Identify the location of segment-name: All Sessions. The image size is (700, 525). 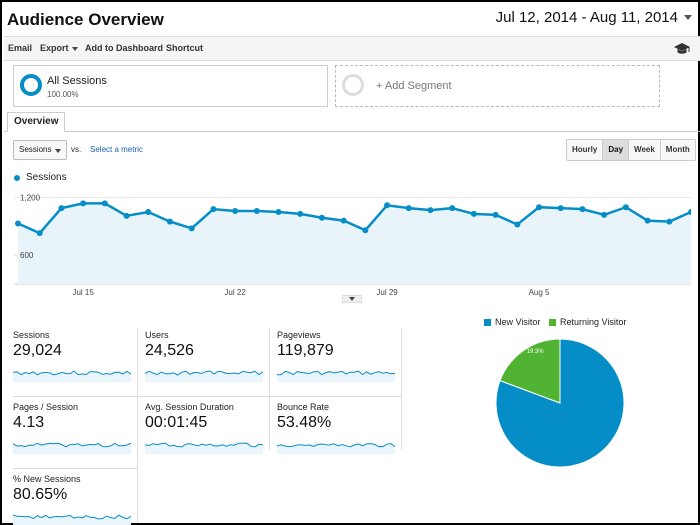
(77, 81).